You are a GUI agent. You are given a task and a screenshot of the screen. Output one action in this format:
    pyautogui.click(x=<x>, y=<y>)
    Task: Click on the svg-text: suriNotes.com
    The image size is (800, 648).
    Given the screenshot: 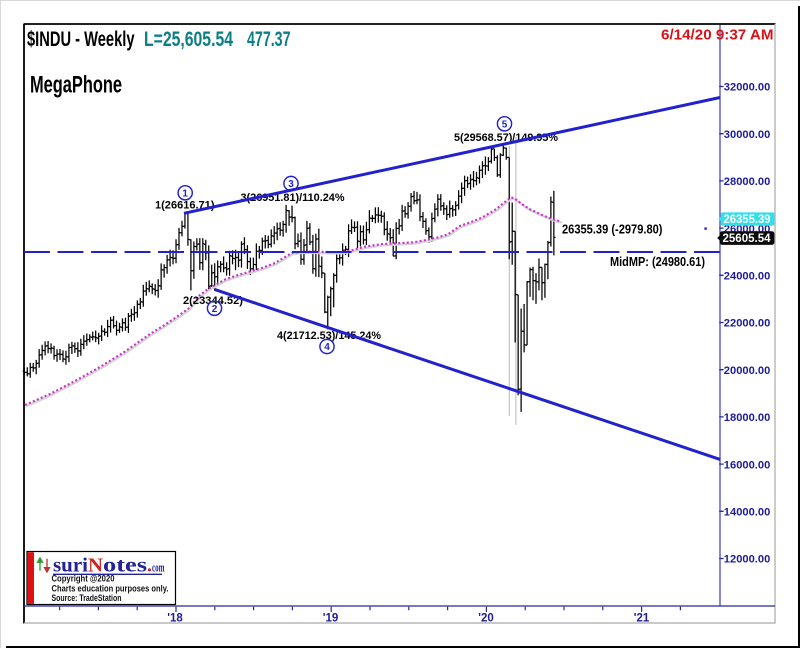 What is the action you would take?
    pyautogui.click(x=109, y=566)
    